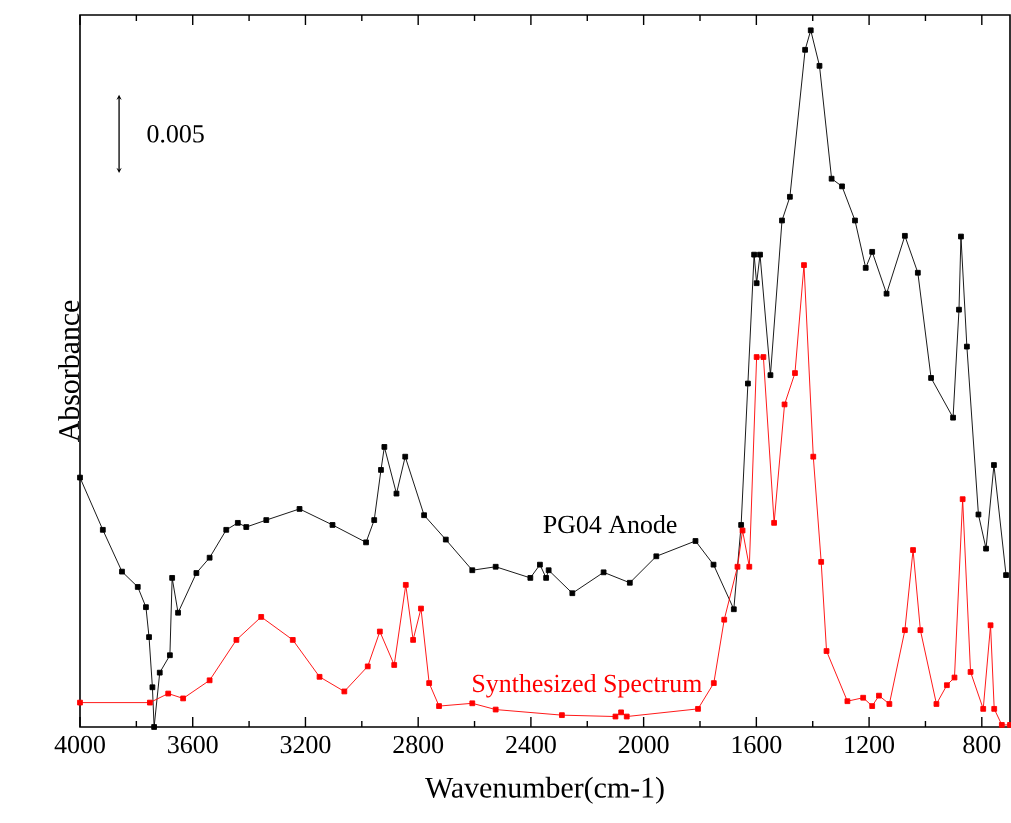  I want to click on y-axis-title: Absorbance, so click(69, 371).